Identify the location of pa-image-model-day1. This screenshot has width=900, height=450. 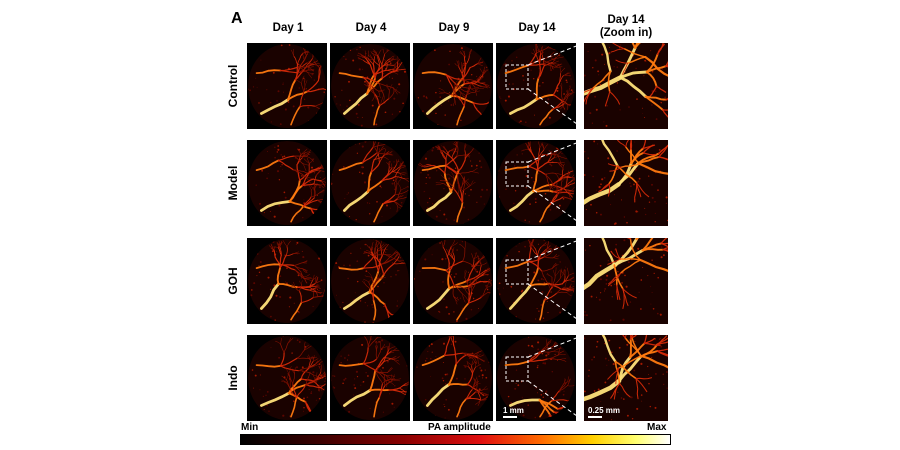
(287, 183).